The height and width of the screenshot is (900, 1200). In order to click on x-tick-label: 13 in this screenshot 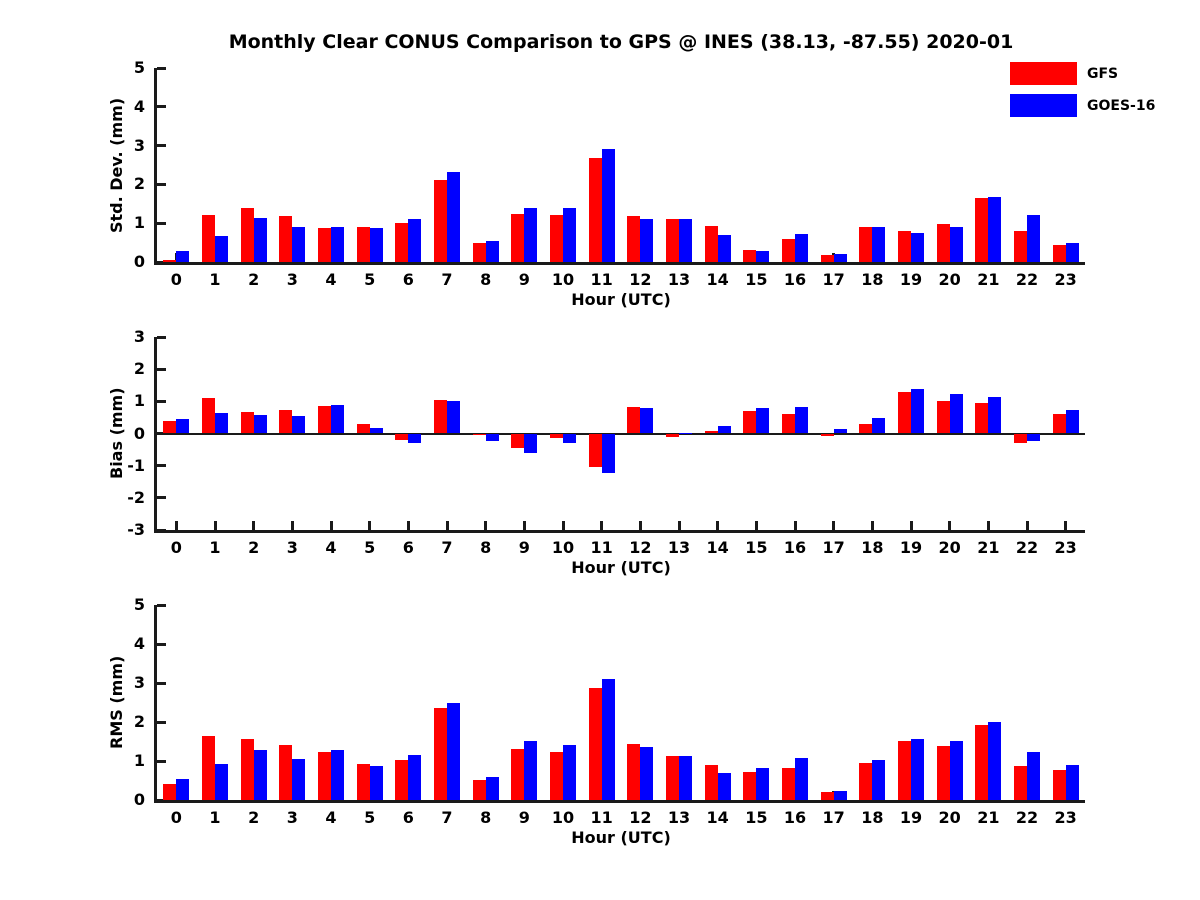, I will do `click(679, 279)`.